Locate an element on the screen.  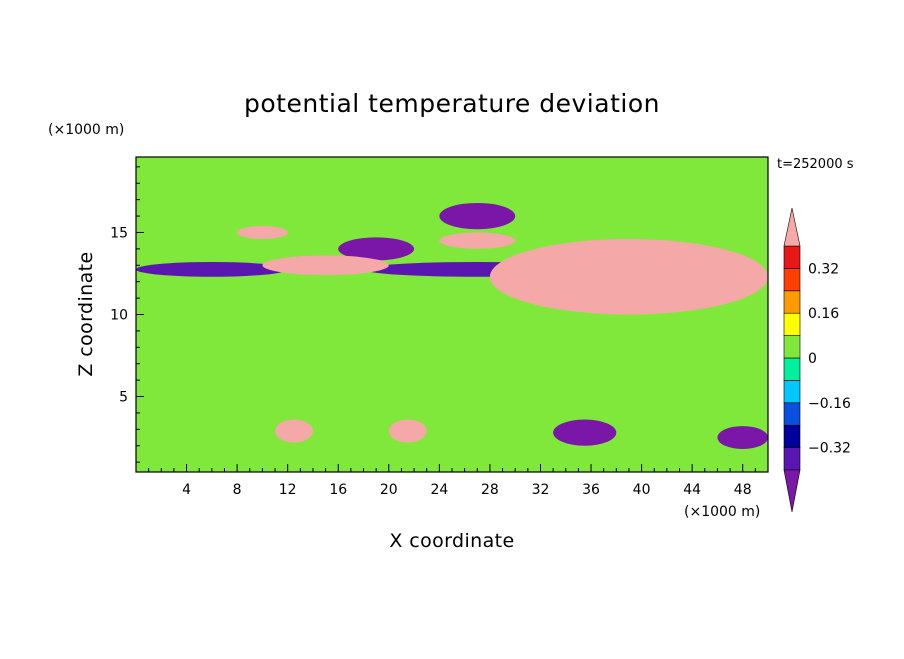
y-tick-label: 15 is located at coordinates (119, 233).